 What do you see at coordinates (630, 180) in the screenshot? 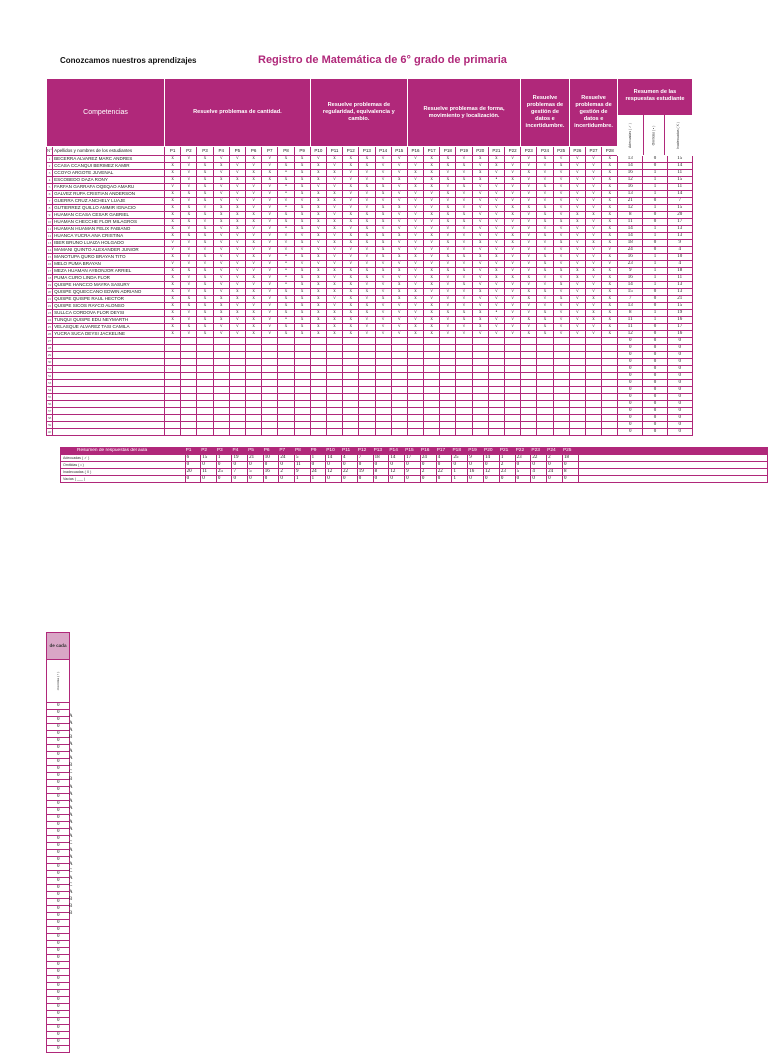
I see `student-summary-cell: 12` at bounding box center [630, 180].